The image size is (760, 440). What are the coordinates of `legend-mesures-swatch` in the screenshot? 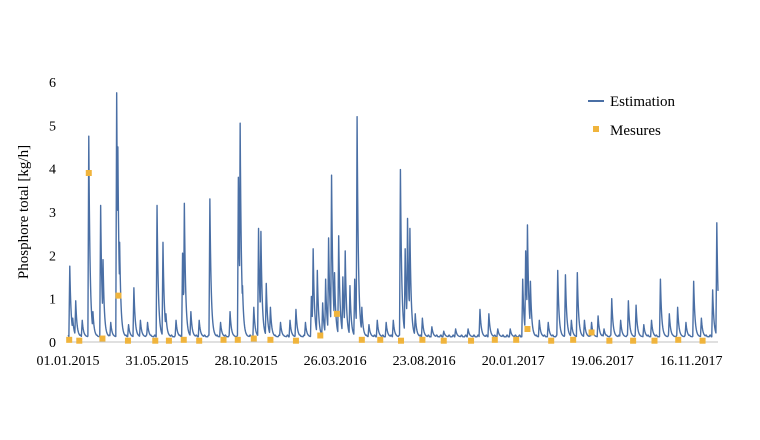 It's located at (596, 129).